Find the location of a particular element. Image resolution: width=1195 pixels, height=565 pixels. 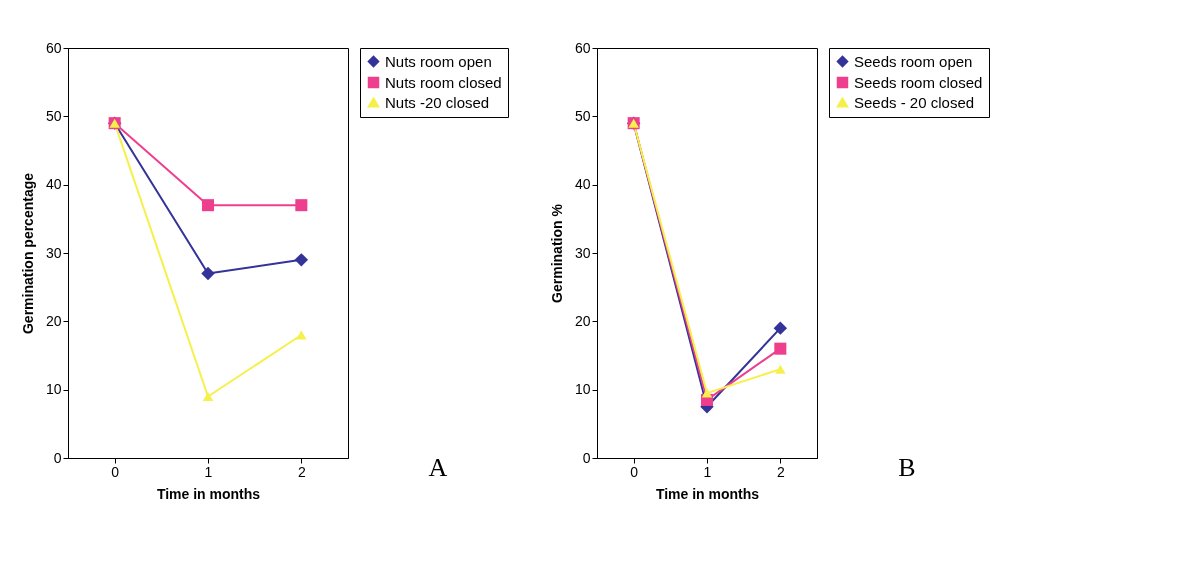

legend-label: Seeds - 20 closed is located at coordinates (914, 102).